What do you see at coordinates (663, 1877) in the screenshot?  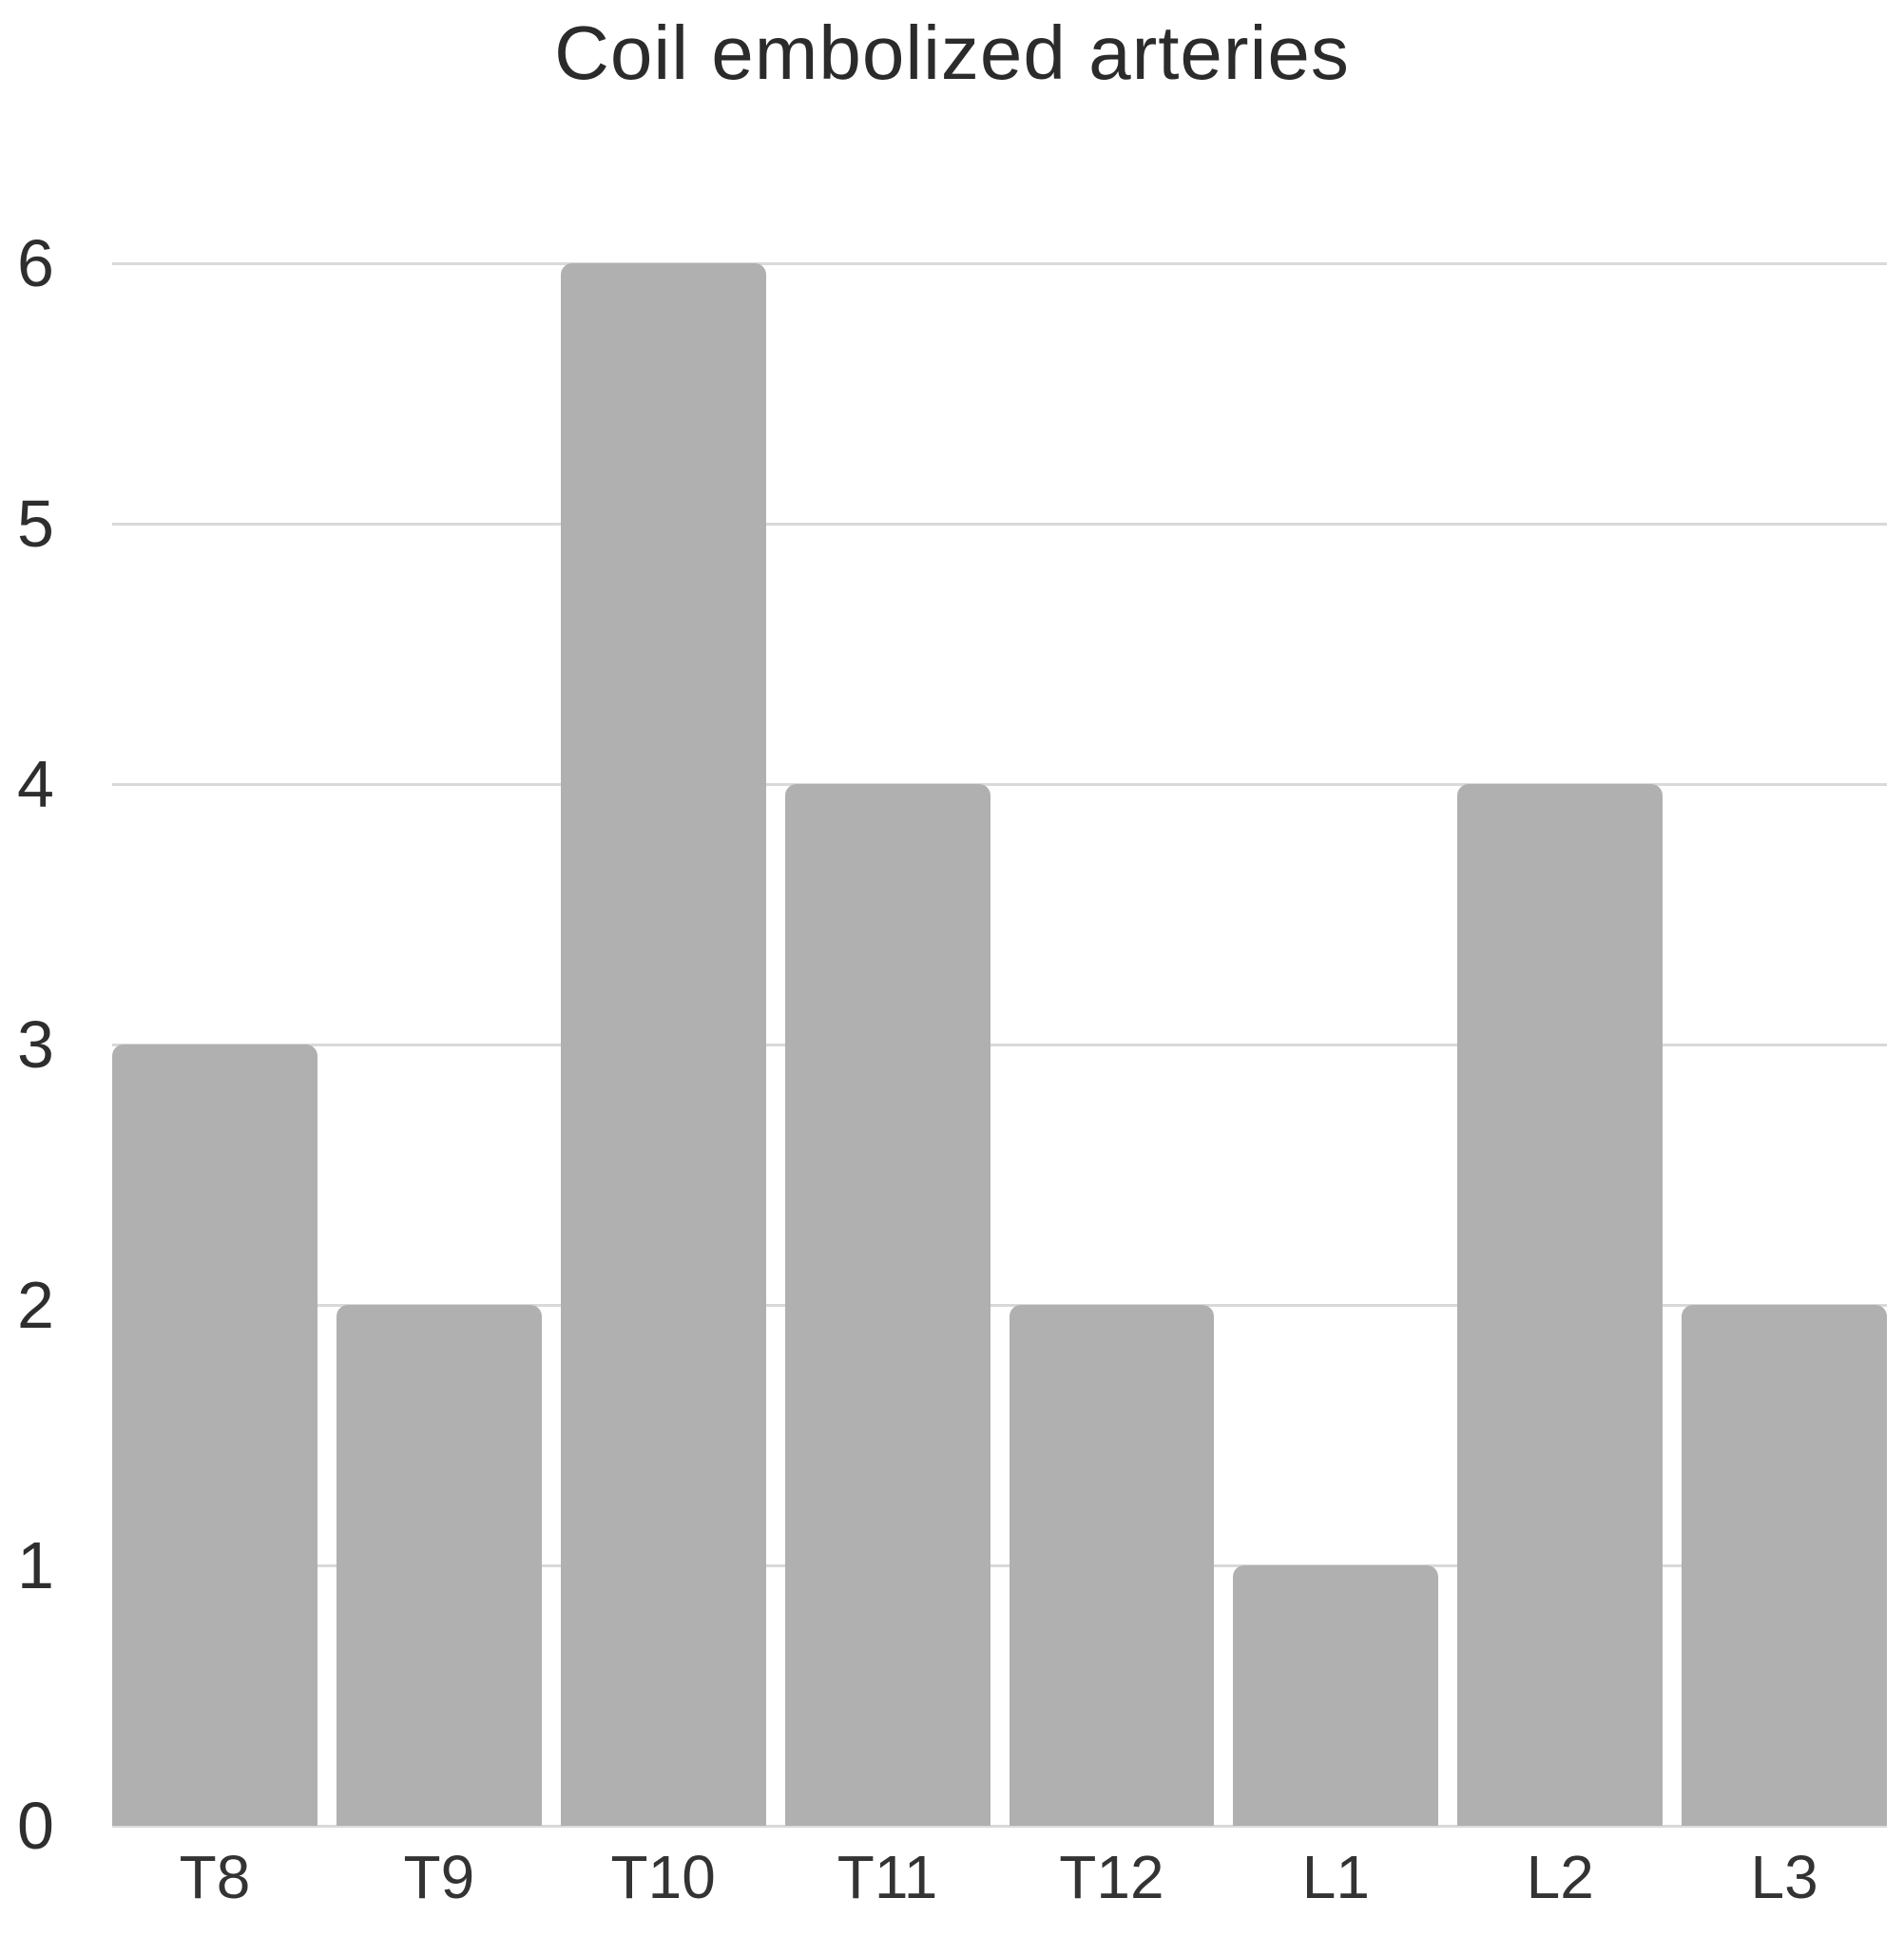 I see `x-axis-tick-label-T10: T10` at bounding box center [663, 1877].